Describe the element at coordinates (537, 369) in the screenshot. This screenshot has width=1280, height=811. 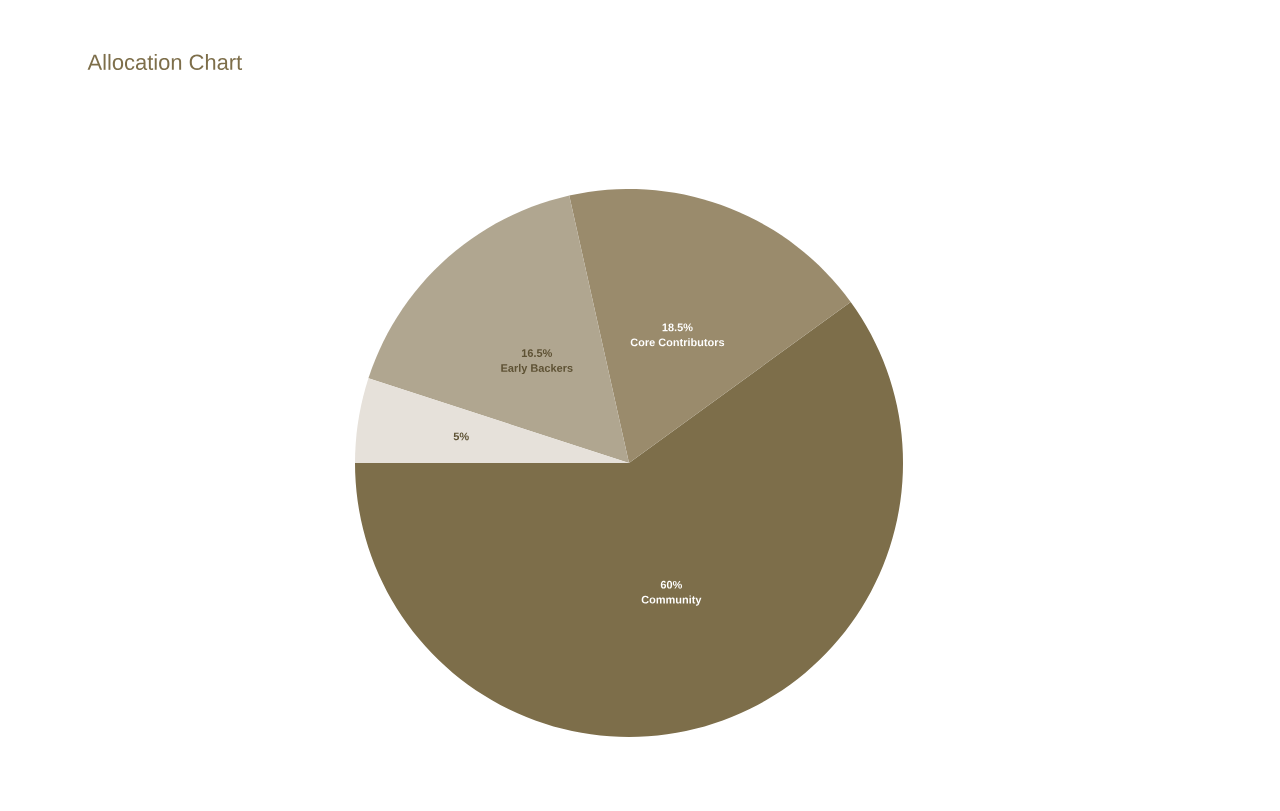
I see `slice-label: Early Backers` at that location.